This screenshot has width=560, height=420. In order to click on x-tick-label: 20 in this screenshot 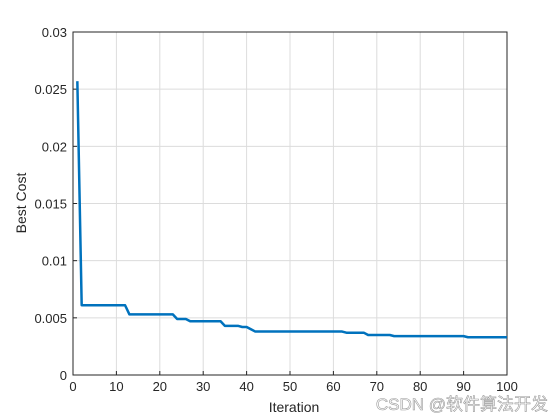, I will do `click(160, 386)`.